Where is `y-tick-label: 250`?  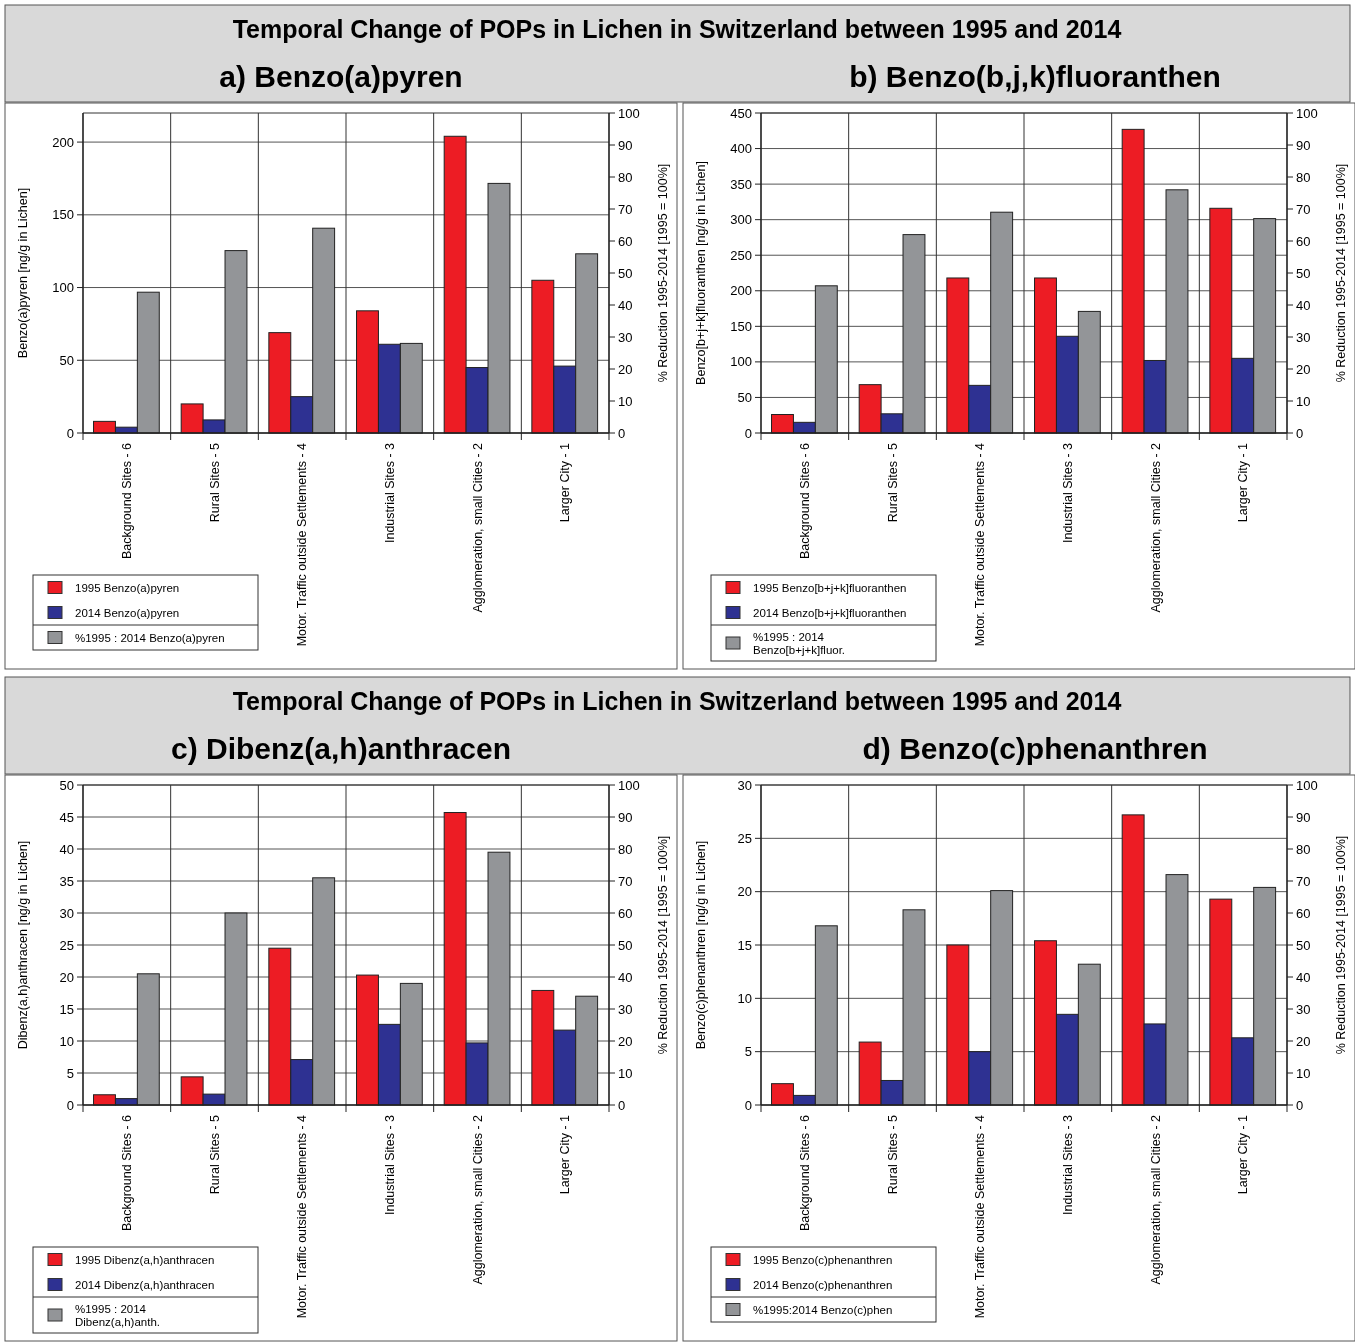 y-tick-label: 250 is located at coordinates (741, 255).